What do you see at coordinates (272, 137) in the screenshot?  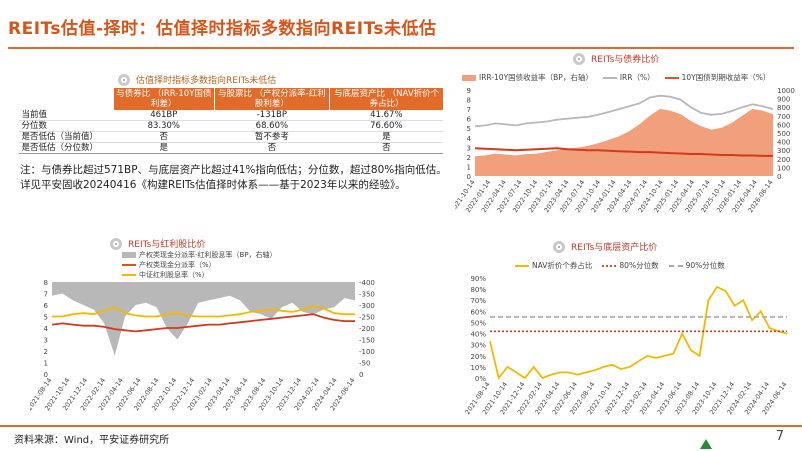 I see `table-cell: 暂不参考` at bounding box center [272, 137].